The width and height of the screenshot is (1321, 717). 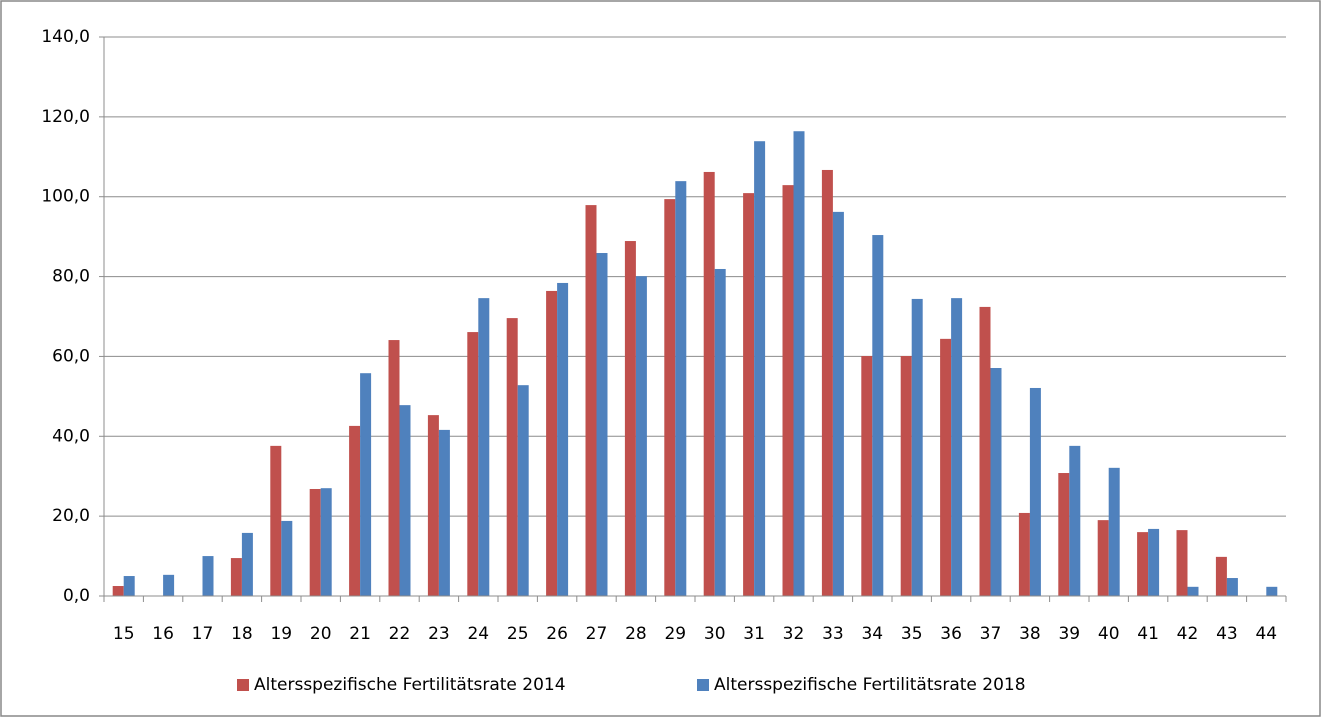 What do you see at coordinates (1148, 634) in the screenshot?
I see `x-tick-label: 41` at bounding box center [1148, 634].